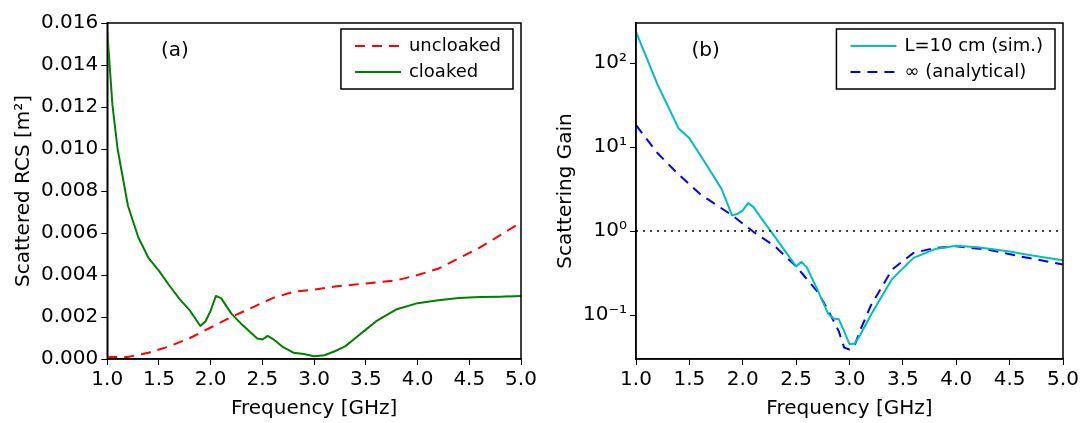 The width and height of the screenshot is (1085, 423). Describe the element at coordinates (705, 49) in the screenshot. I see `annotation: (b)` at that location.